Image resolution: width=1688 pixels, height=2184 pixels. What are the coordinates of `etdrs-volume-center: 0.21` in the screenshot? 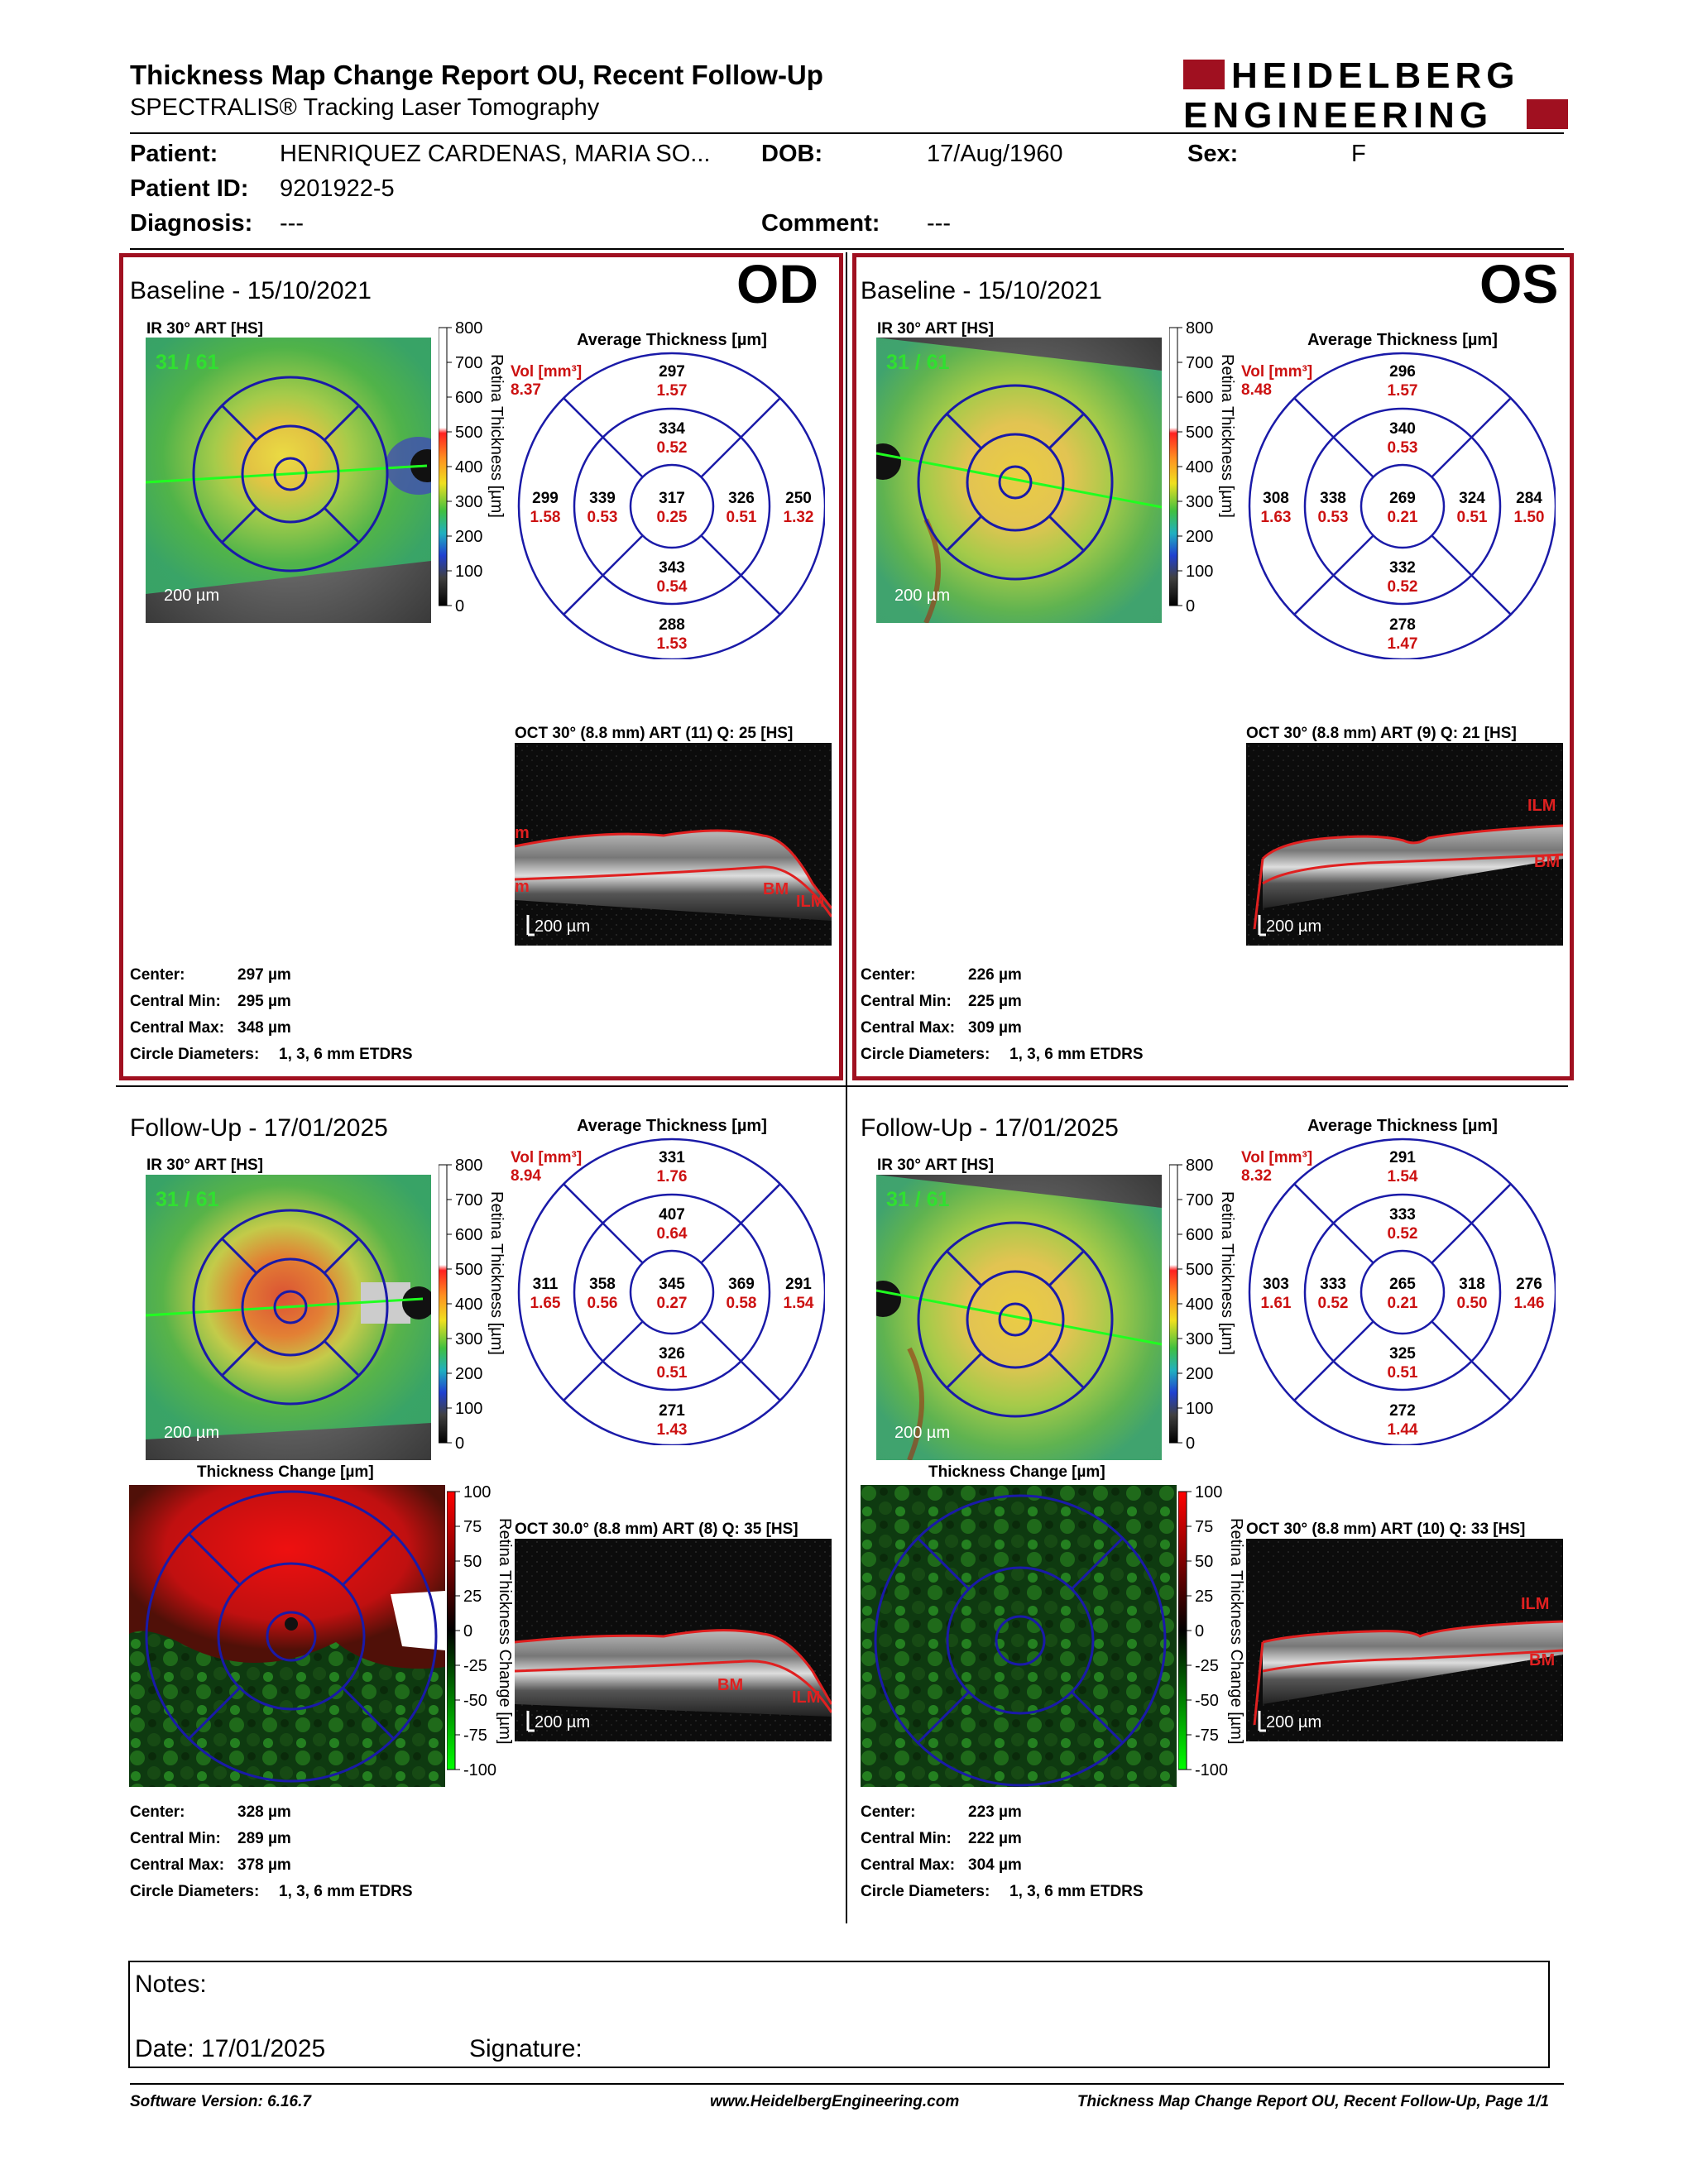 It's located at (1403, 1303).